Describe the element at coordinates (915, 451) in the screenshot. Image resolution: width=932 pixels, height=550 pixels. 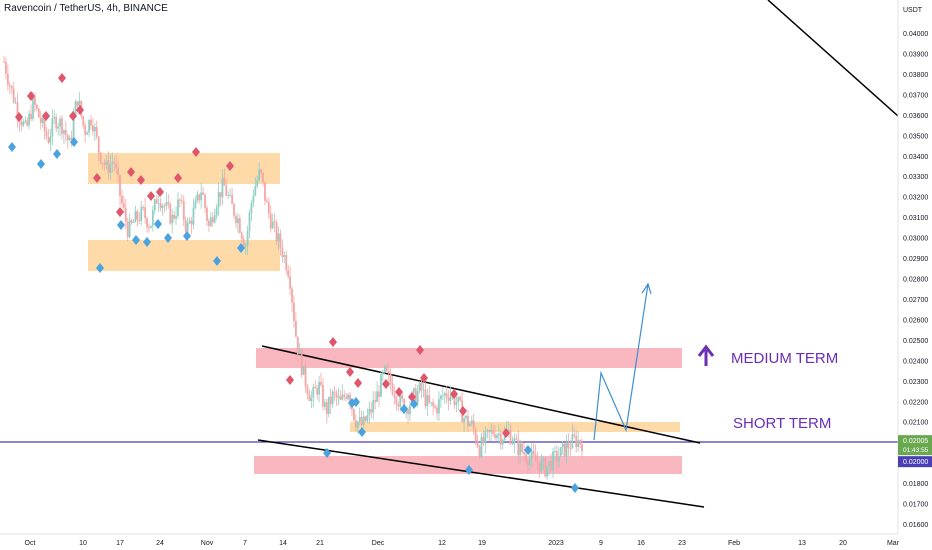
I see `price-tags: 0.02005 01:43:55 0.02000` at that location.